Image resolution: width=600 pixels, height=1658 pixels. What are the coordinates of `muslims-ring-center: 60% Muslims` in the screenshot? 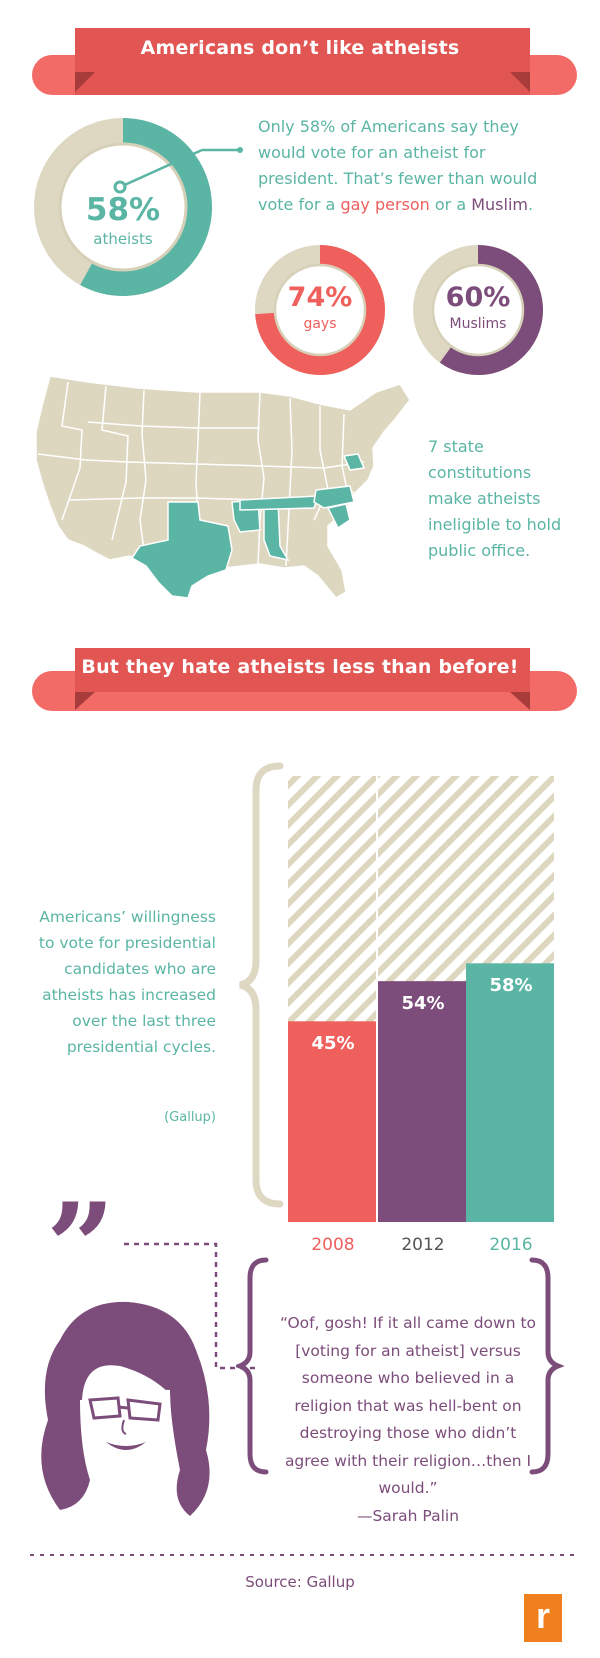 It's located at (478, 310).